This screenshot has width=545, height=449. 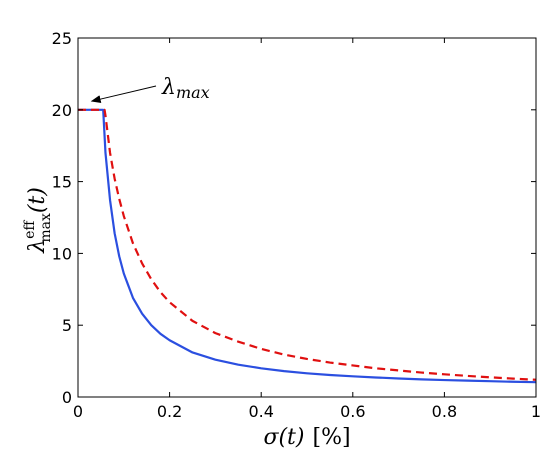 I want to click on x-tick-label: 0.2, so click(x=169, y=411).